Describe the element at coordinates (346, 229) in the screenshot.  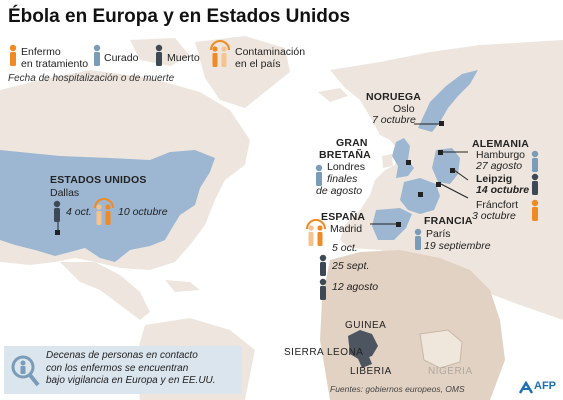
I see `espana-city: Madrid` at that location.